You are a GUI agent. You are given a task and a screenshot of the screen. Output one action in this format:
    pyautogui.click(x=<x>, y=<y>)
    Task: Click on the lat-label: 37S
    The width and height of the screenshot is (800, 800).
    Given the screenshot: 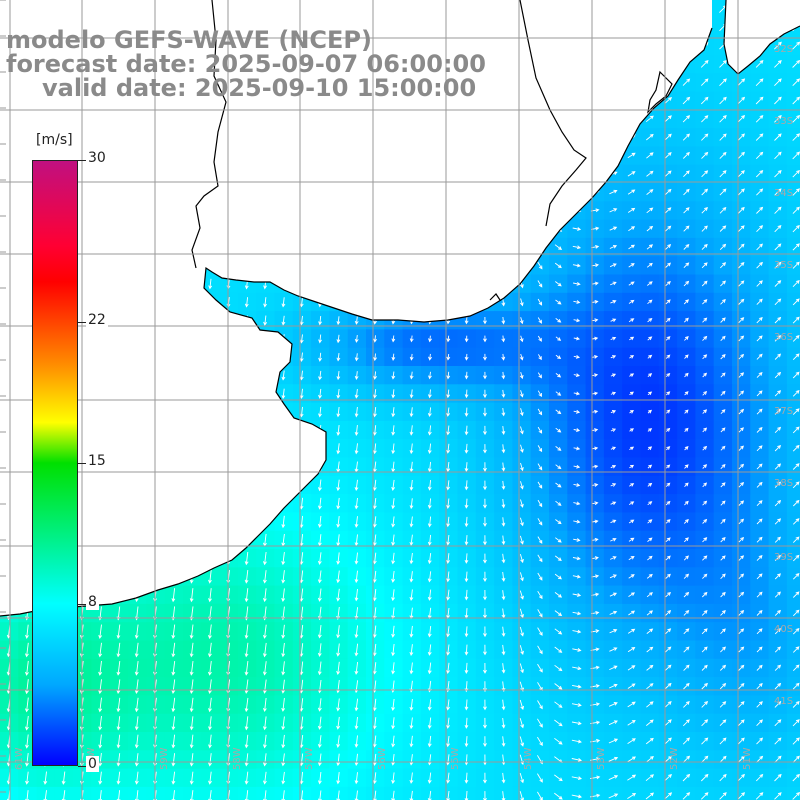 What is the action you would take?
    pyautogui.click(x=783, y=411)
    